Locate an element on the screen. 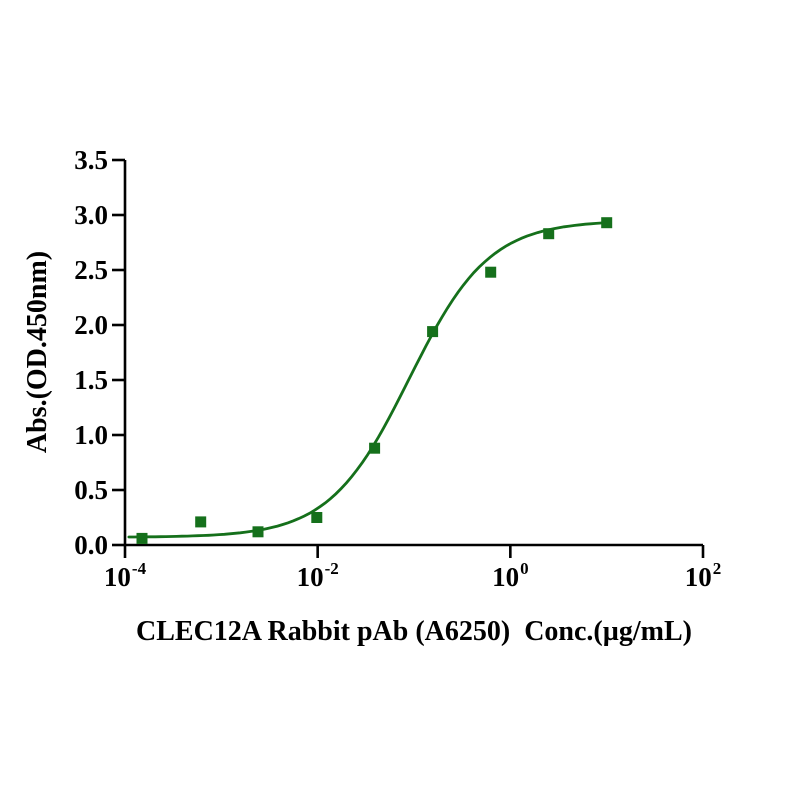 The width and height of the screenshot is (785, 785). x-tick-label: 10² is located at coordinates (703, 575).